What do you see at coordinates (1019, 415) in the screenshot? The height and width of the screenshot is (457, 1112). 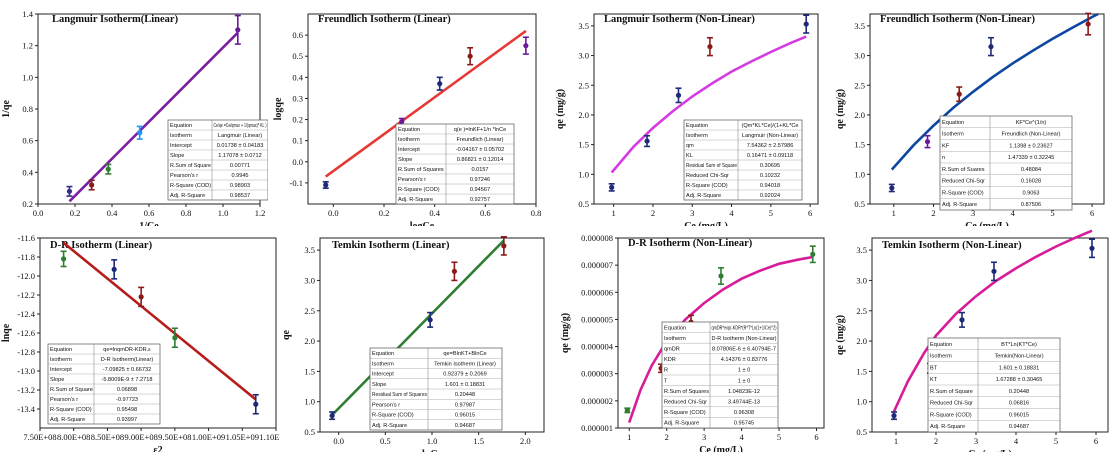 I see `stats-table-value: 0.96015` at bounding box center [1019, 415].